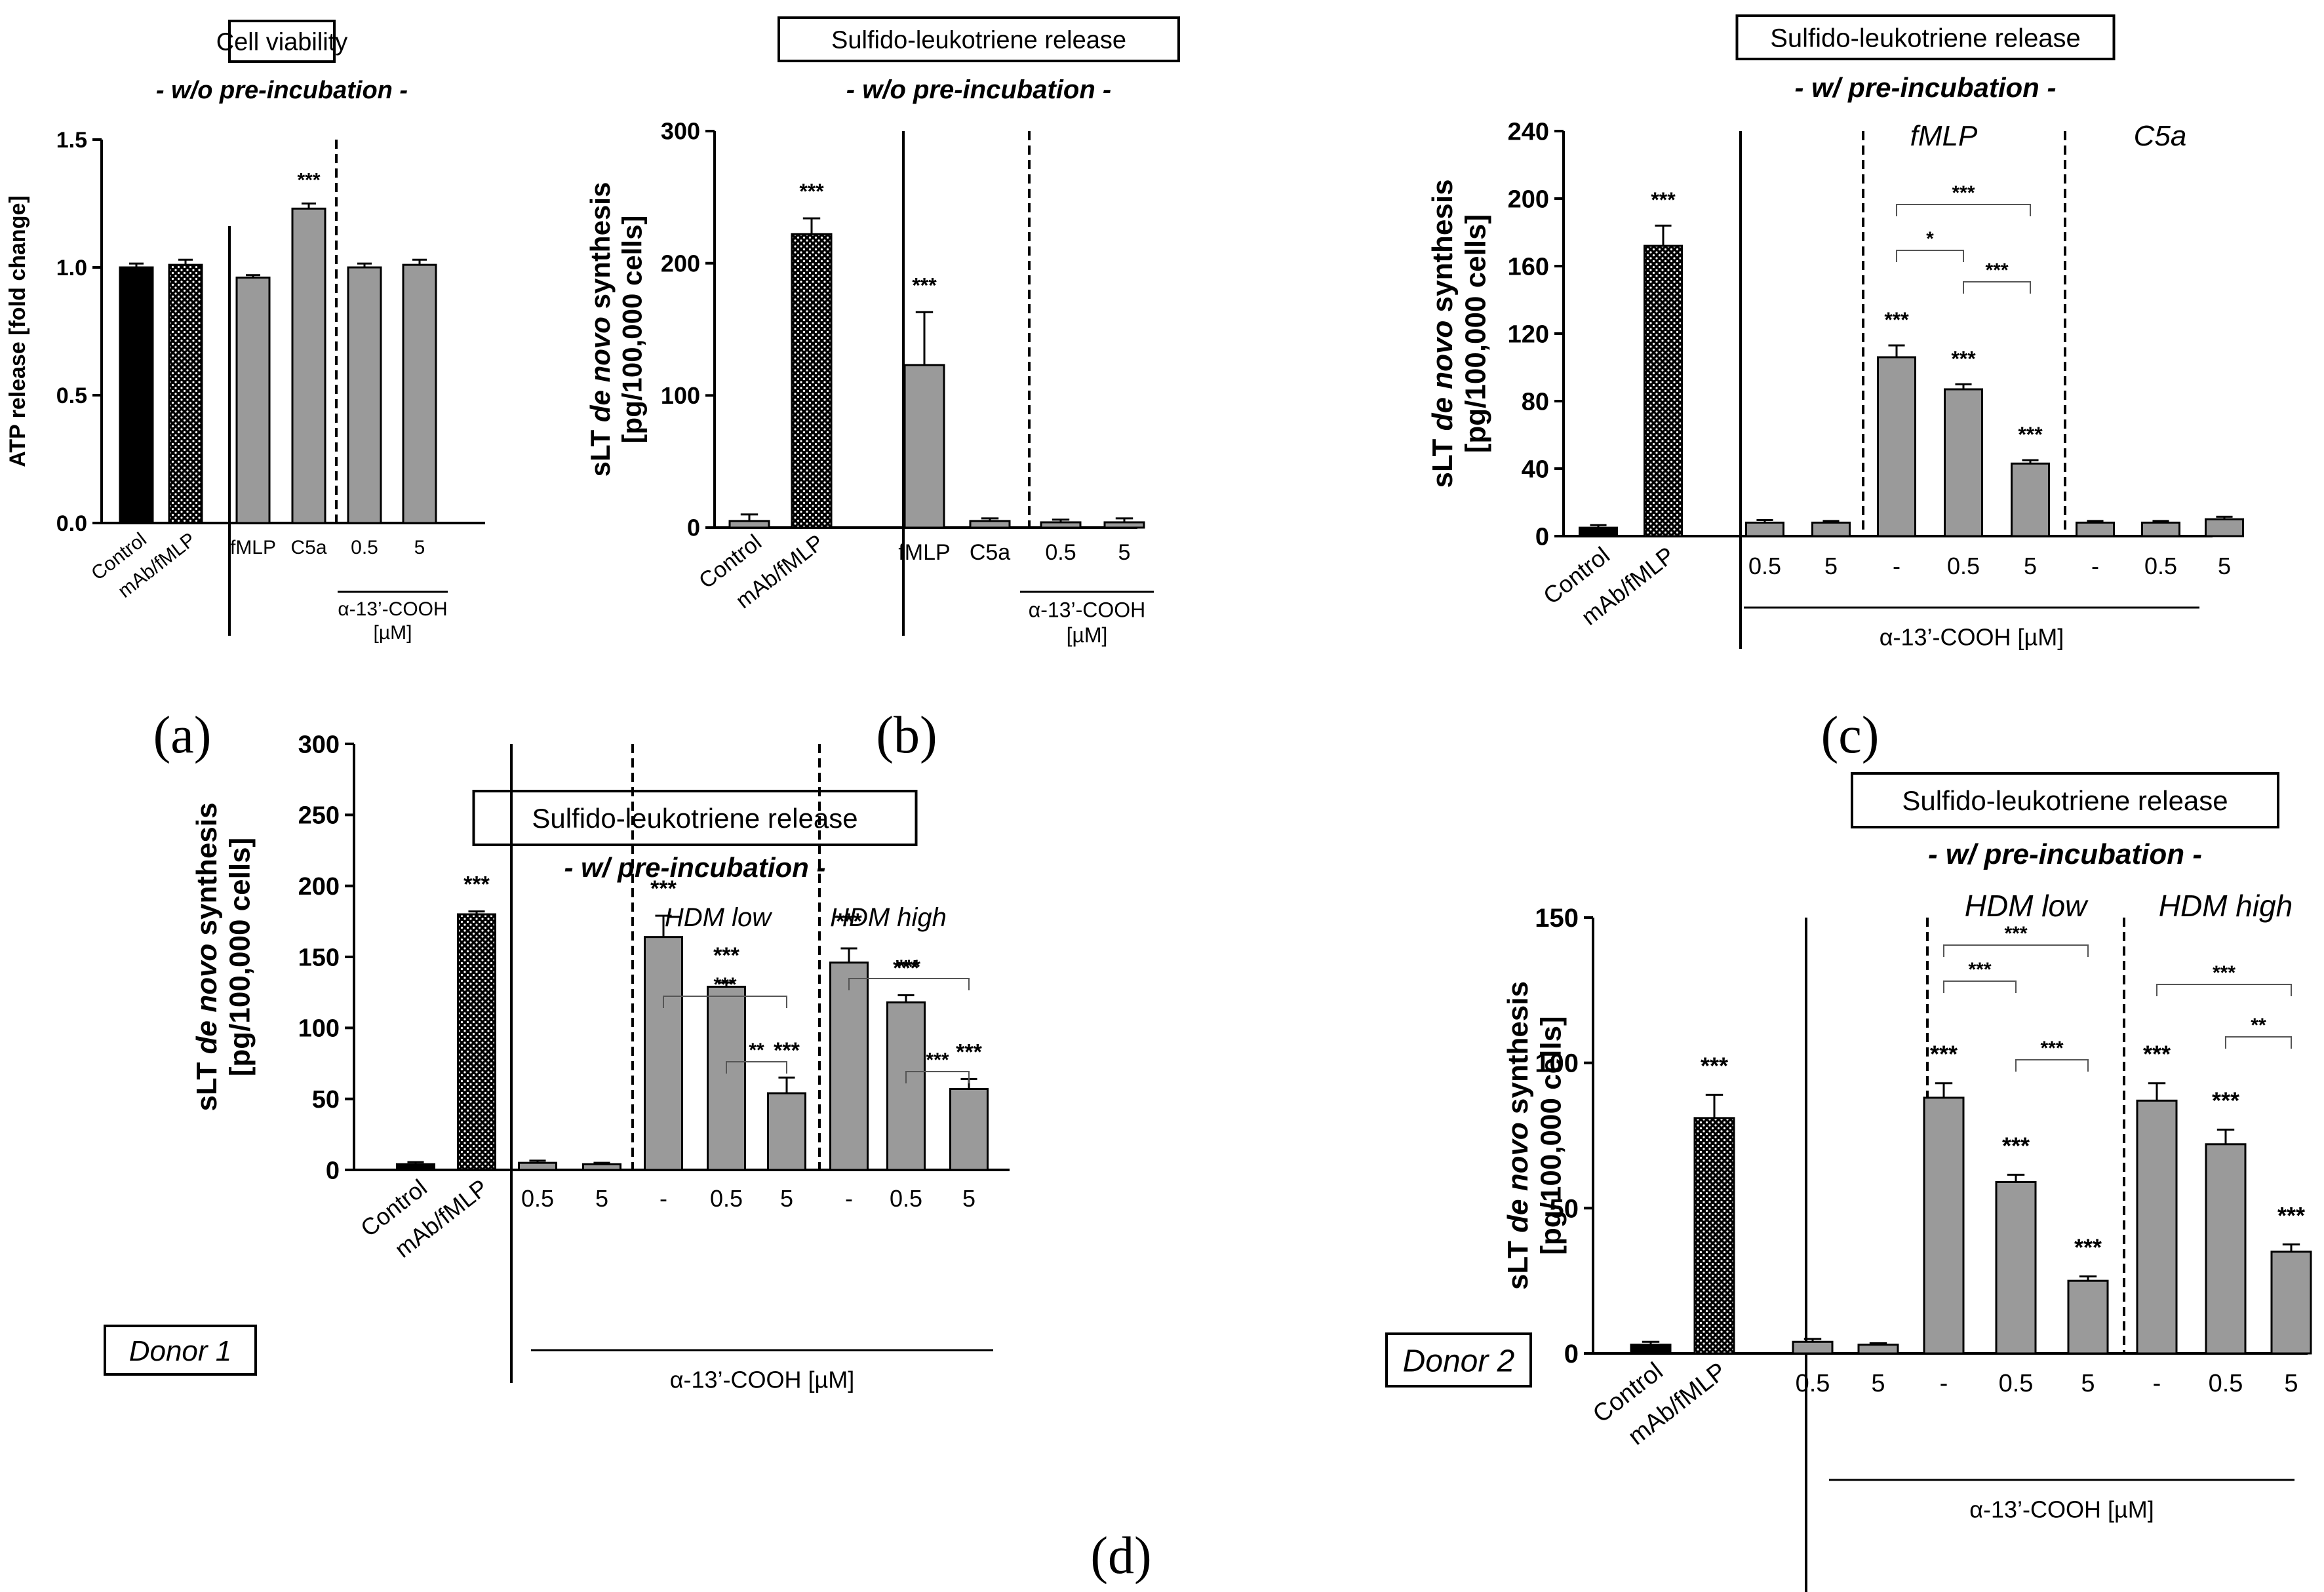  I want to click on chart-subtitle: - w/o pre-incubation -, so click(282, 90).